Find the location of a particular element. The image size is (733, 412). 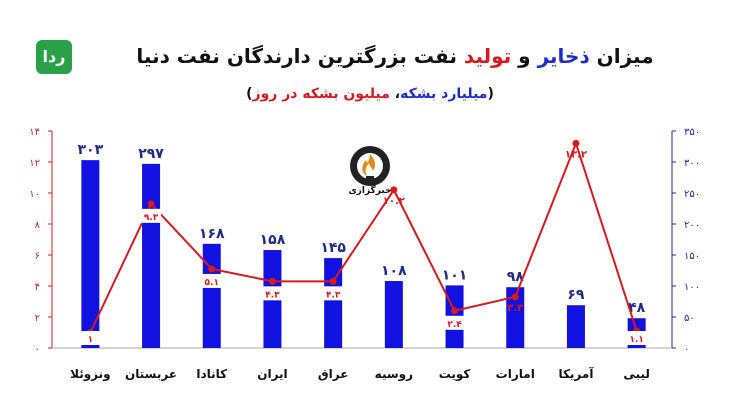

reserve-value-label: ۹۸ is located at coordinates (516, 277).